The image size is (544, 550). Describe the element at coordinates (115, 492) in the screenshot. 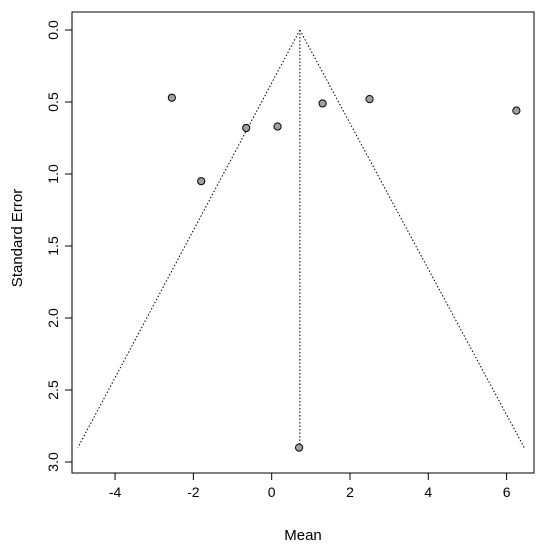

I see `x-tick-label: -4` at that location.